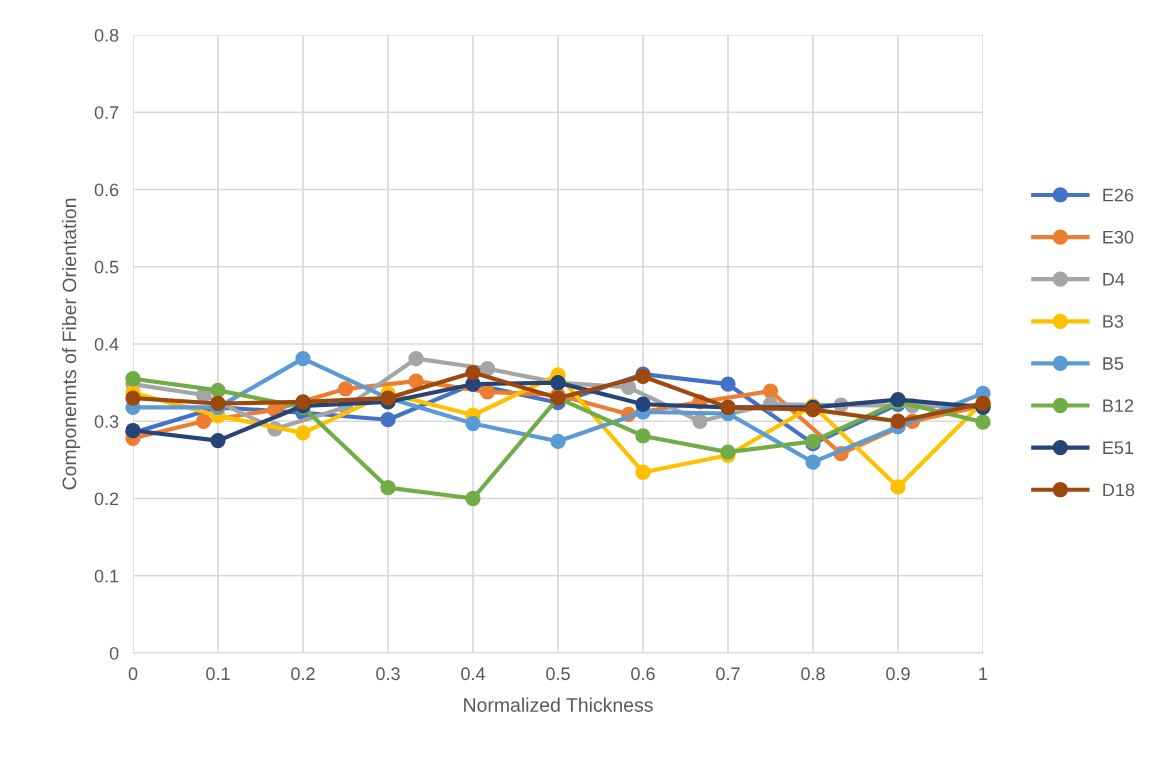  I want to click on y-tick-label: 0.5, so click(106, 267).